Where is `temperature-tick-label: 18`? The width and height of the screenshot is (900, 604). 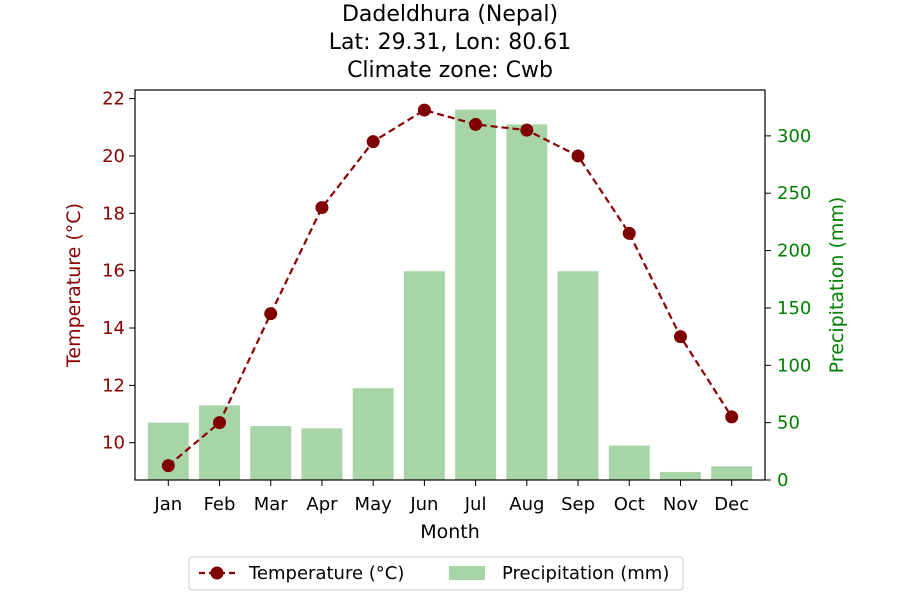 temperature-tick-label: 18 is located at coordinates (113, 213).